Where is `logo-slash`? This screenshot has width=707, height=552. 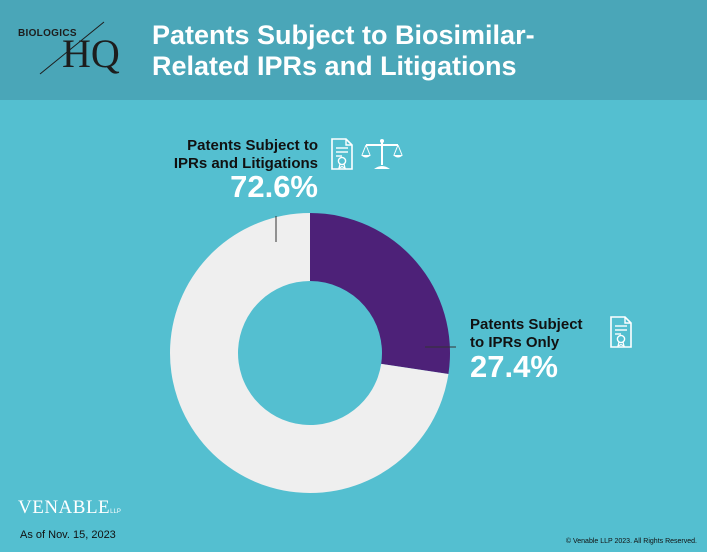
logo-slash is located at coordinates (72, 48).